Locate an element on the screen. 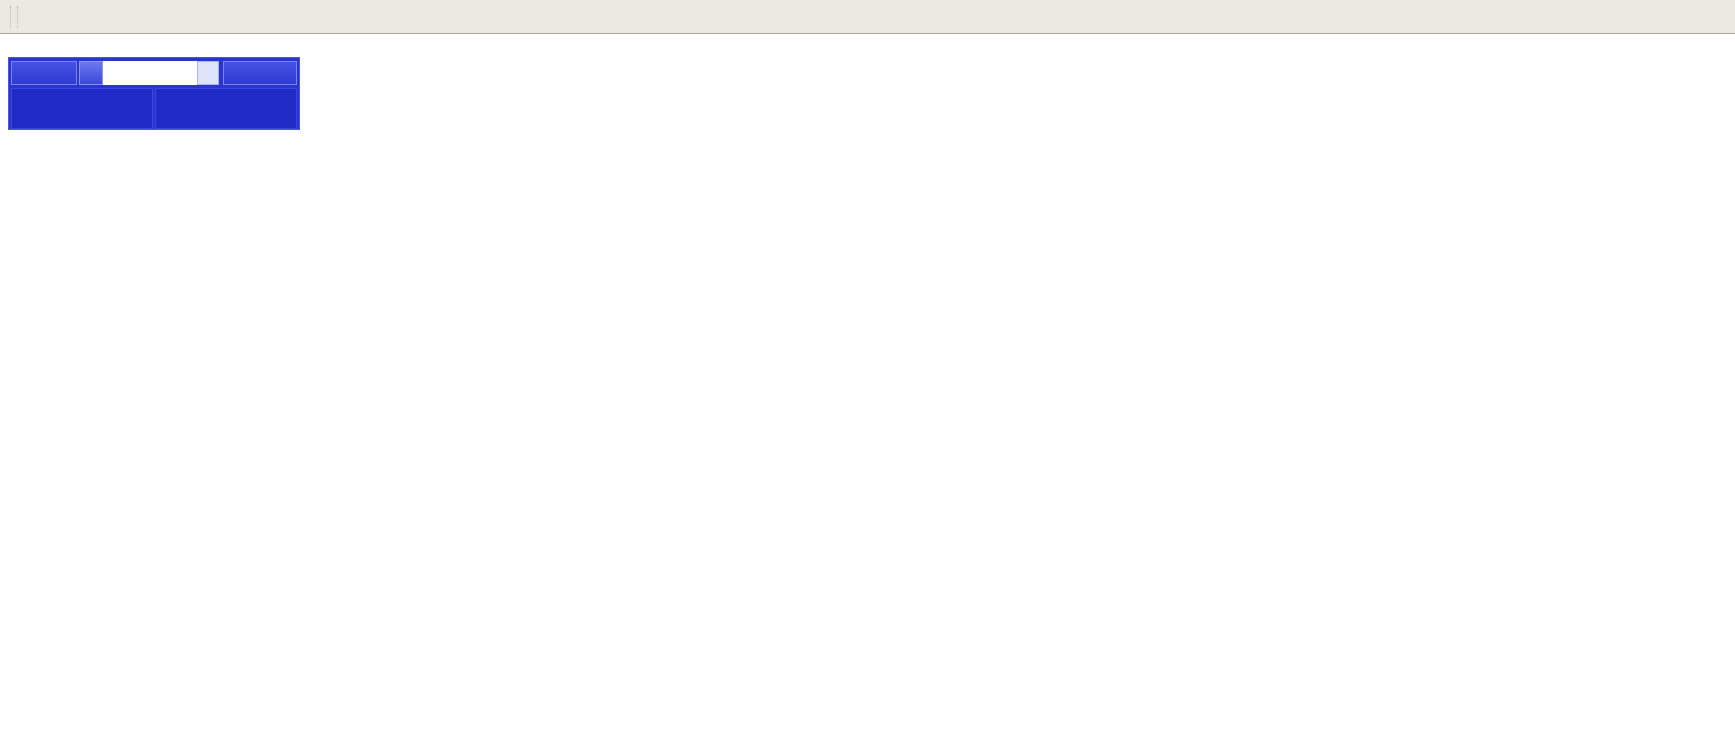 The width and height of the screenshot is (1735, 752). buy-price-display is located at coordinates (226, 108).